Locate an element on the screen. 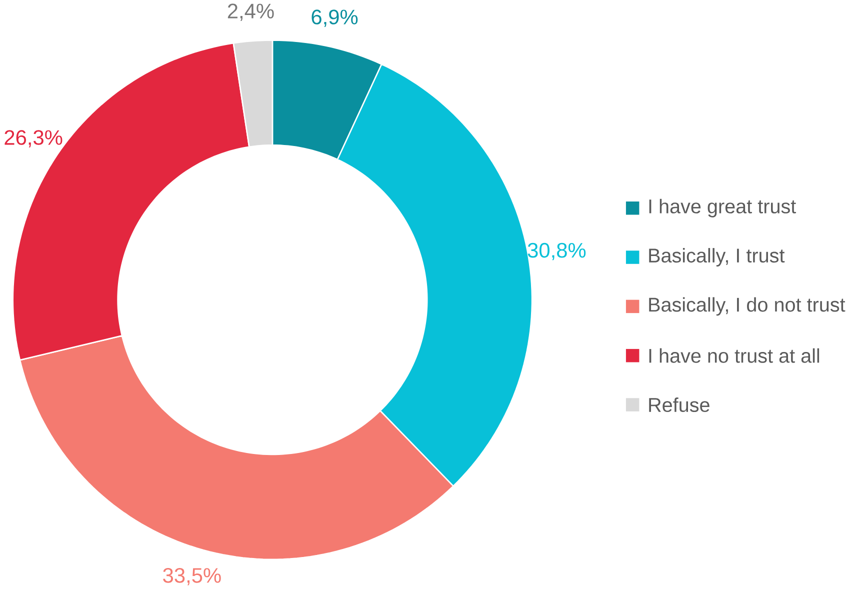 Image resolution: width=849 pixels, height=589 pixels. legend-label: Refuse is located at coordinates (679, 404).